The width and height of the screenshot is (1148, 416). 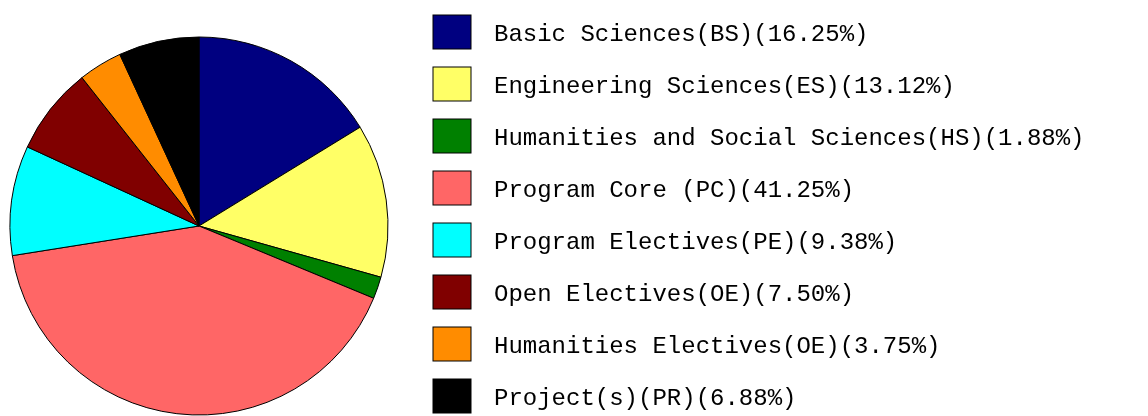 I want to click on legend-label: Open Electives(OE)(7.50%), so click(x=674, y=294).